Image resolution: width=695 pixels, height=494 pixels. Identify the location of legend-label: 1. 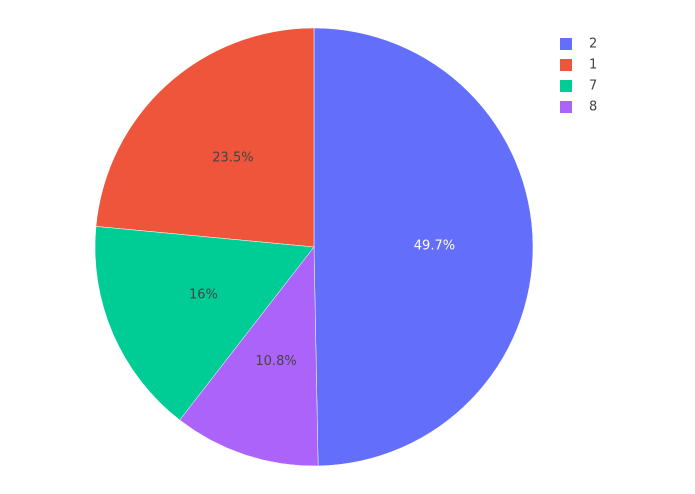
(593, 65).